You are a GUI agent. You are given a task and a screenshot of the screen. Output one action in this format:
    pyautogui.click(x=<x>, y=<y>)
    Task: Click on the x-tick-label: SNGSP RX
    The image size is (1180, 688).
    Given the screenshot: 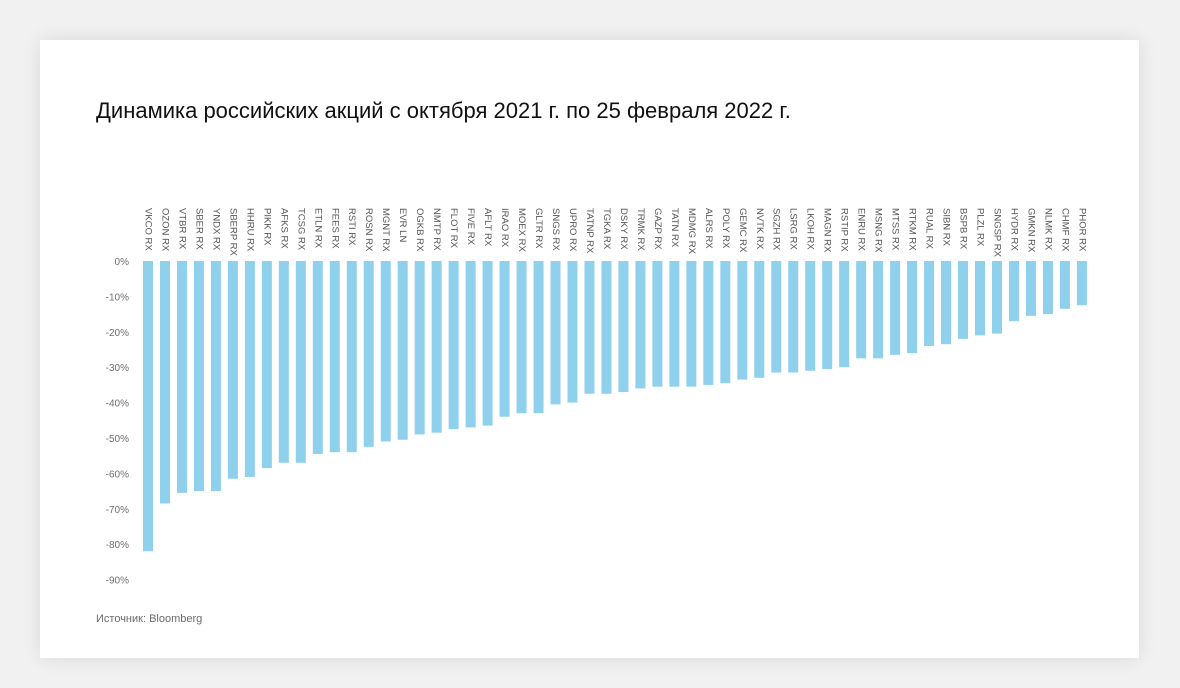 What is the action you would take?
    pyautogui.click(x=996, y=233)
    